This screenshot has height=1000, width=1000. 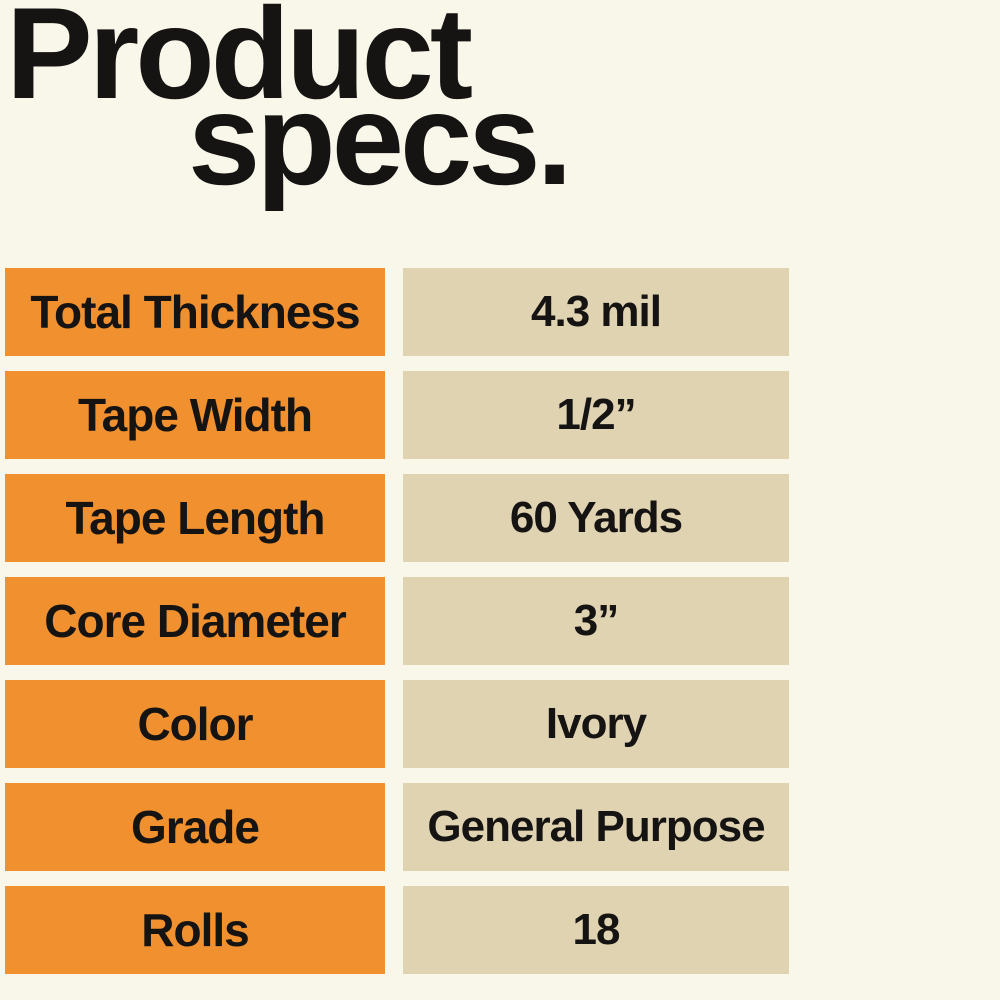 What do you see at coordinates (195, 518) in the screenshot?
I see `row-label-cell: Tape Length` at bounding box center [195, 518].